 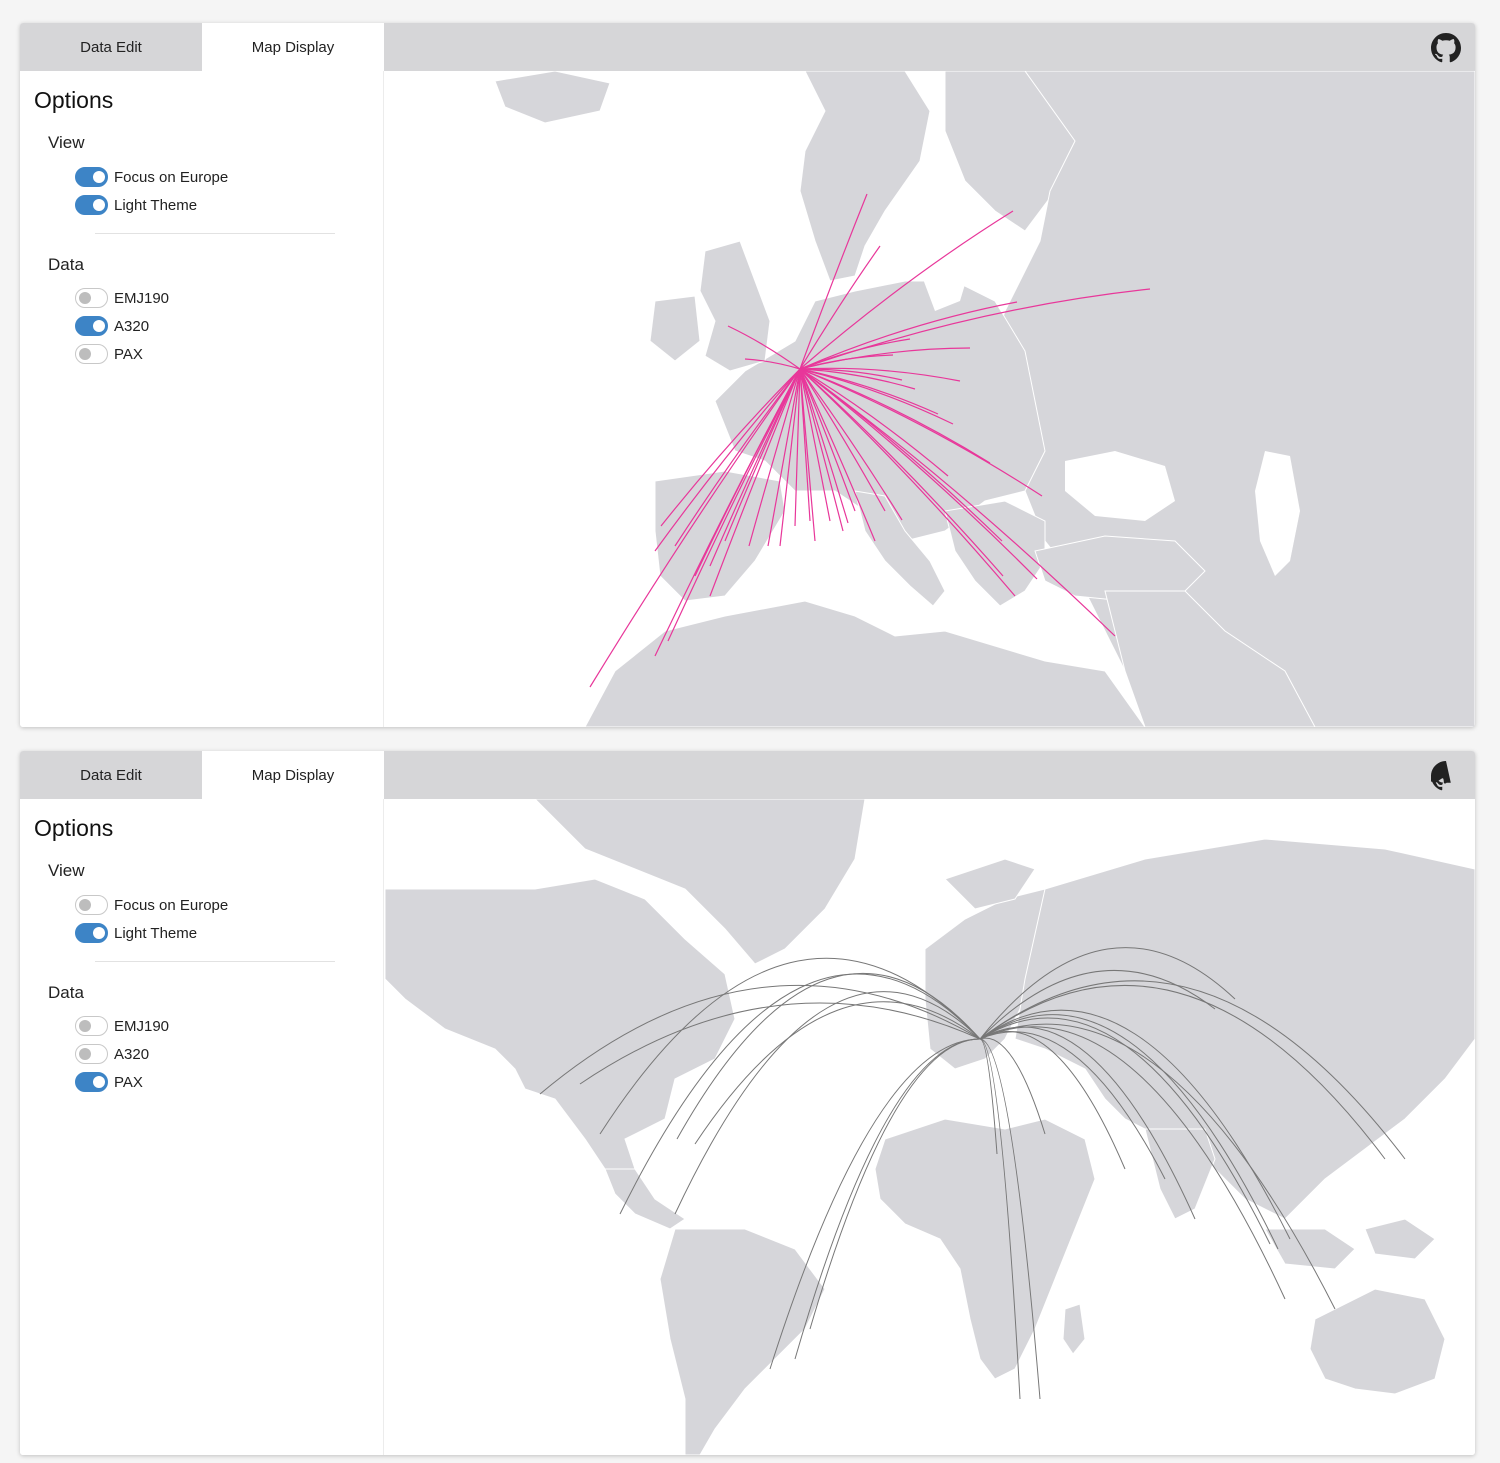 I want to click on water-bodies, so click(x=1110, y=393).